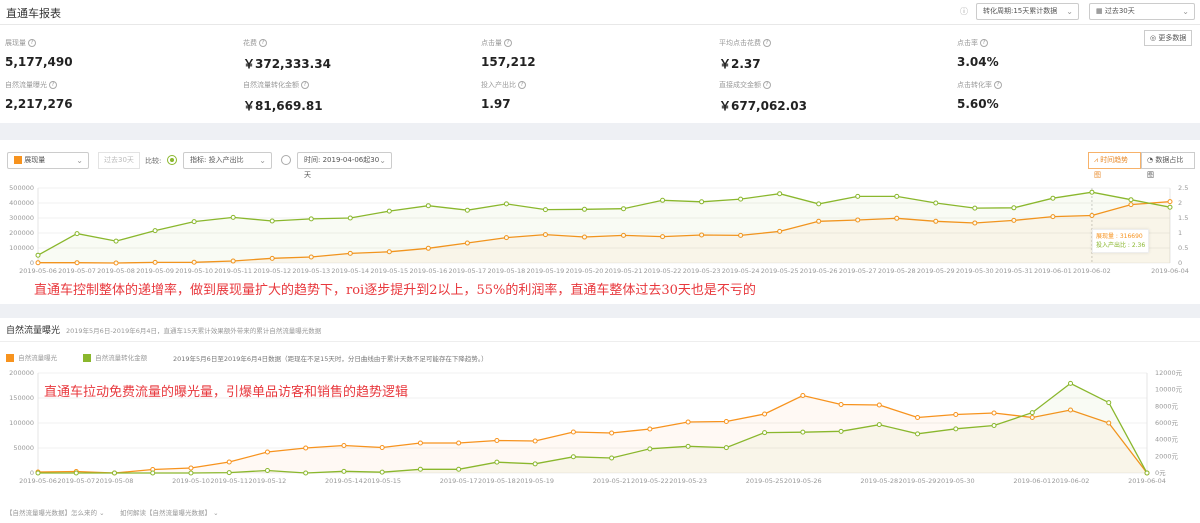 The height and width of the screenshot is (523, 1200). What do you see at coordinates (32, 263) in the screenshot?
I see `y-left-tick-label: 0` at bounding box center [32, 263].